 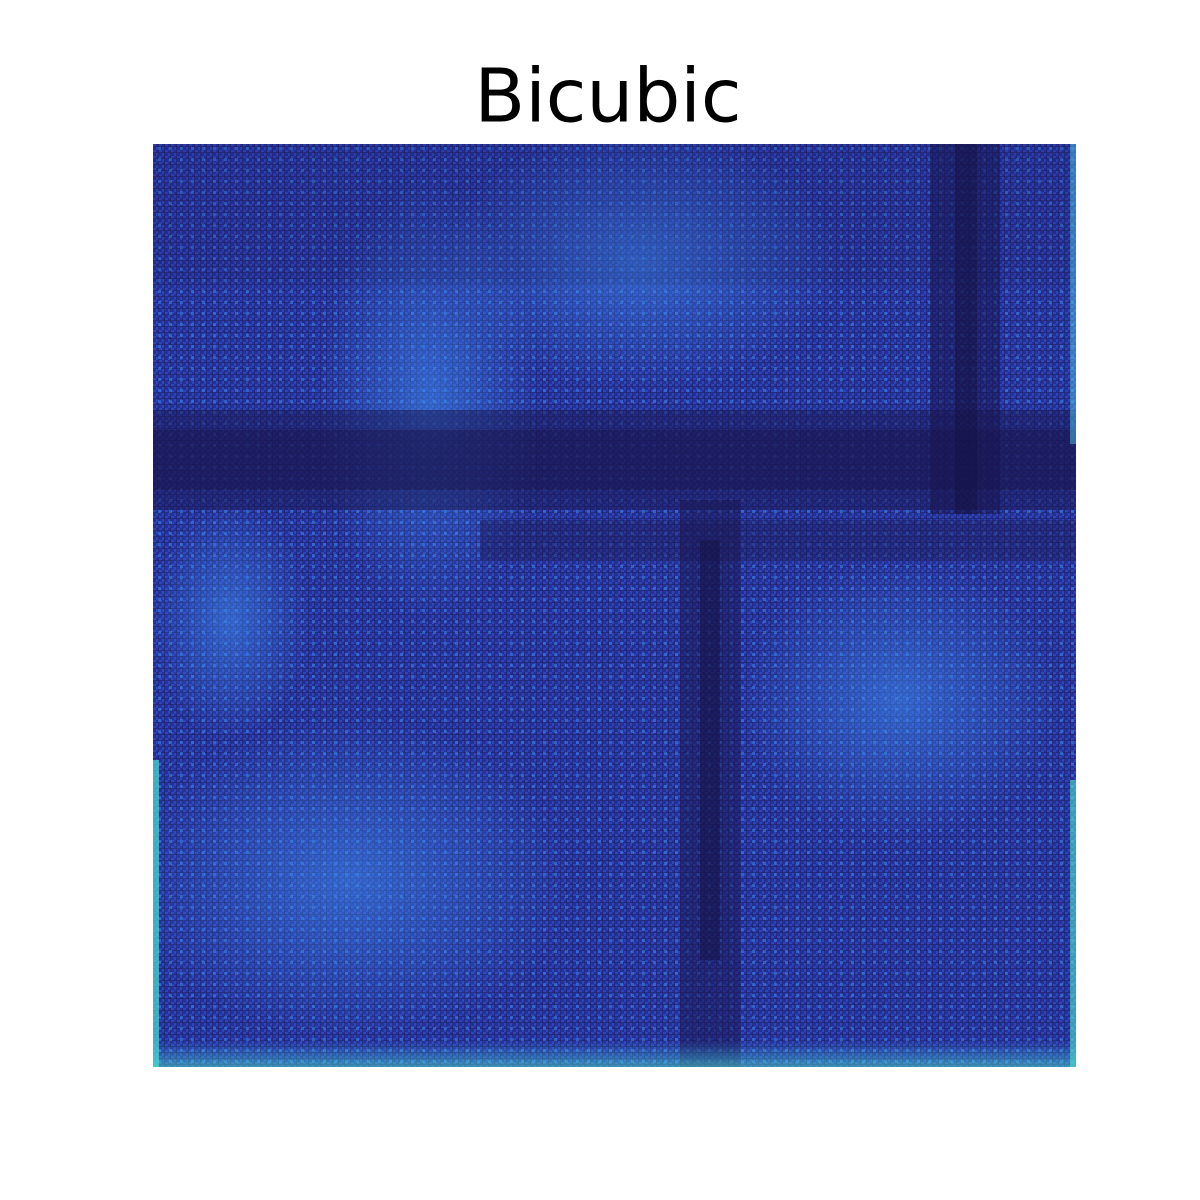 What do you see at coordinates (607, 97) in the screenshot?
I see `title: Bicubic` at bounding box center [607, 97].